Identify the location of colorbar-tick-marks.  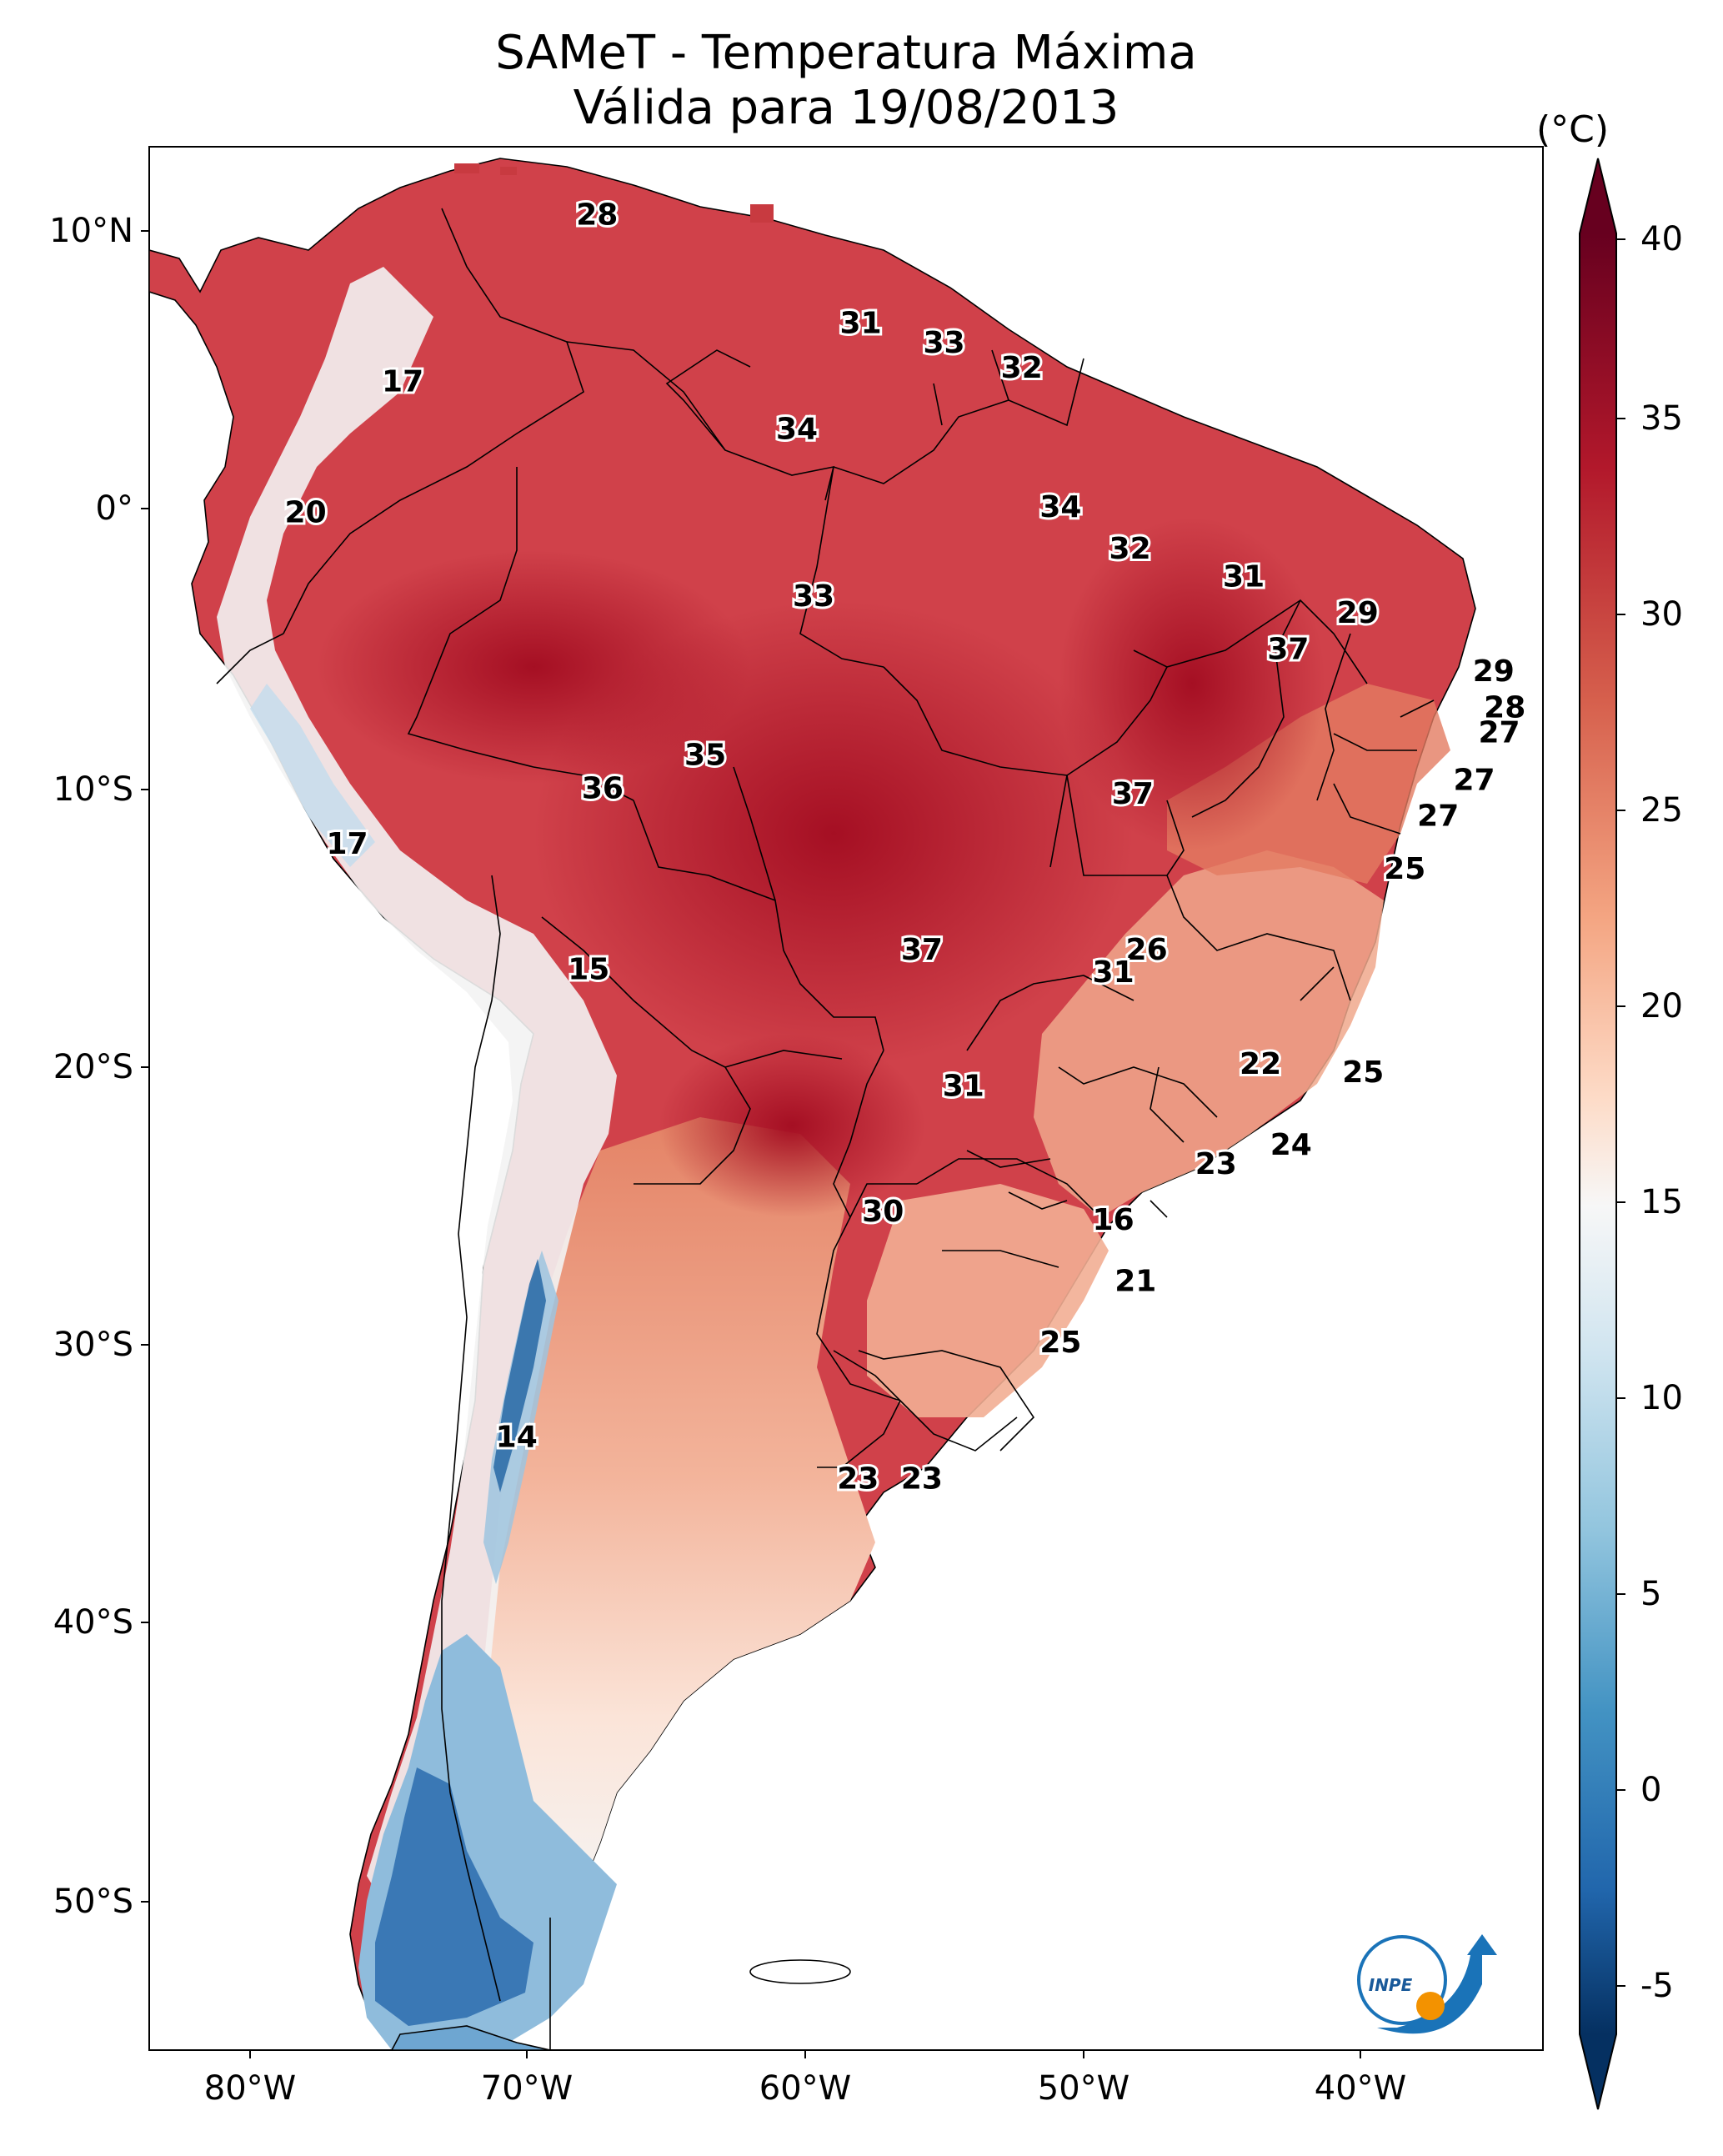
(1620, 1112).